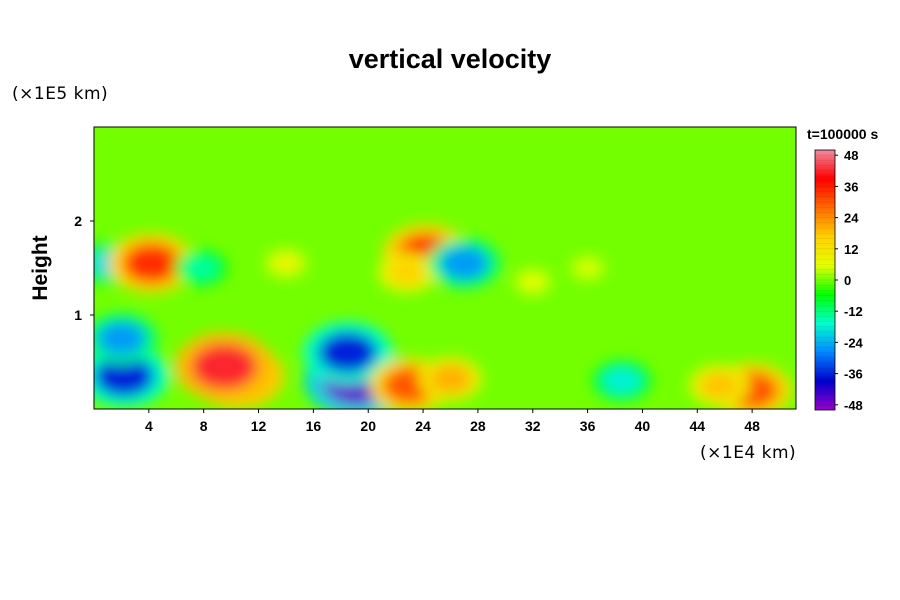 The width and height of the screenshot is (900, 600). I want to click on colorbar-tick-label: 48, so click(851, 155).